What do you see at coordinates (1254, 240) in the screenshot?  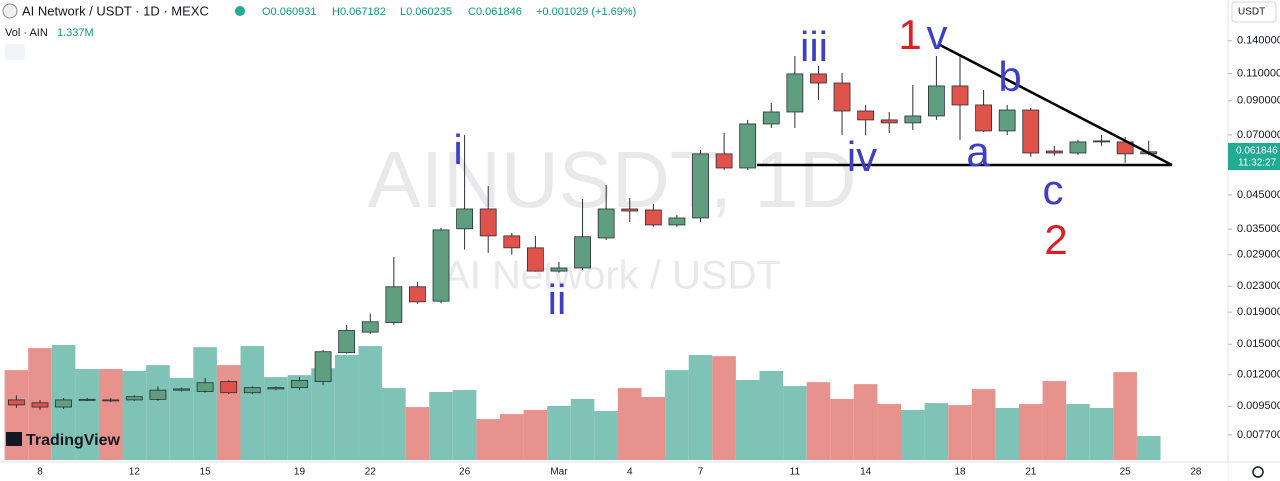 I see `price-axis-bg` at bounding box center [1254, 240].